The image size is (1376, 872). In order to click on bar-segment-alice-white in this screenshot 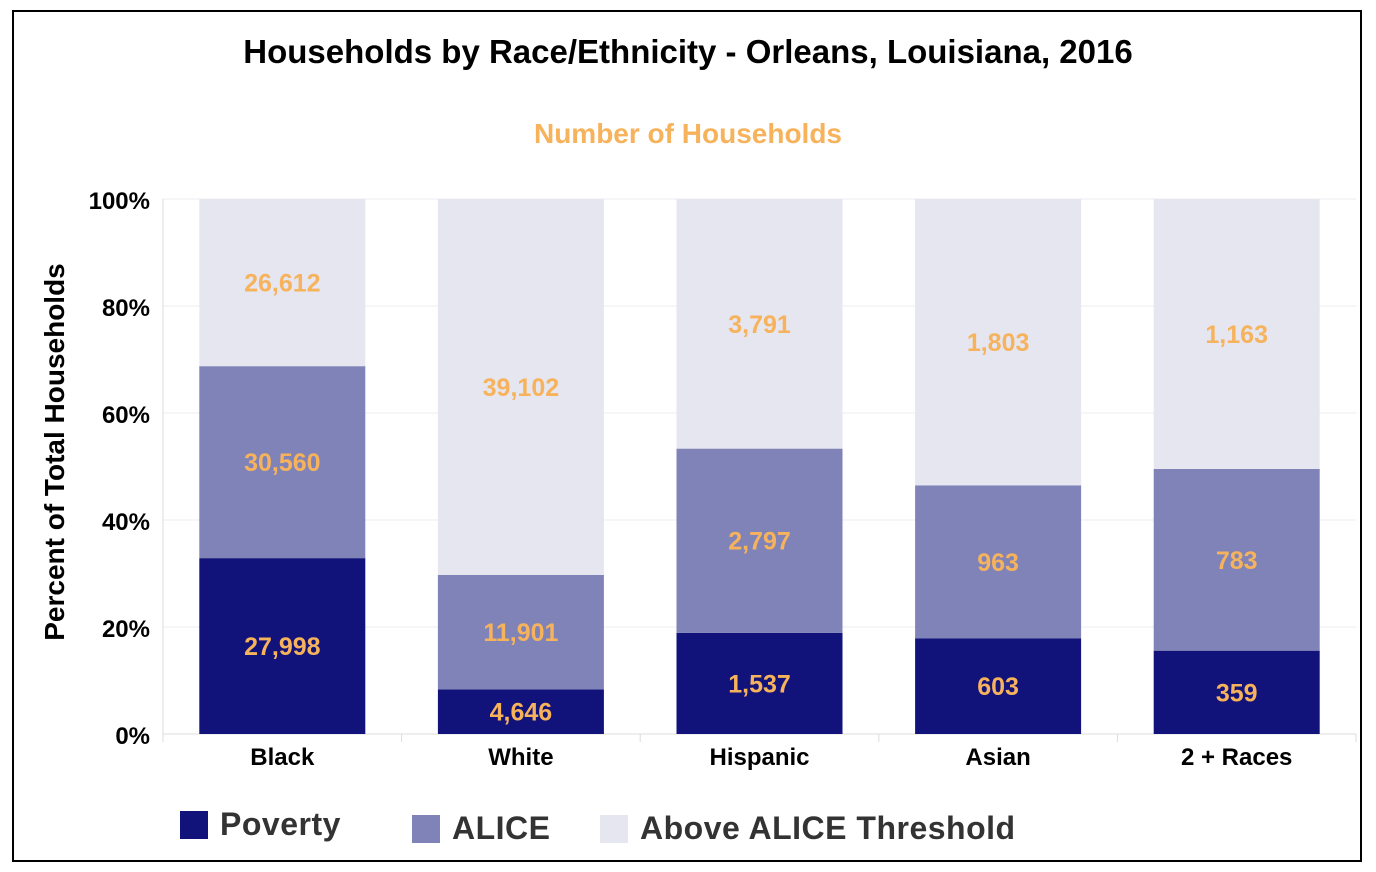, I will do `click(520, 632)`.